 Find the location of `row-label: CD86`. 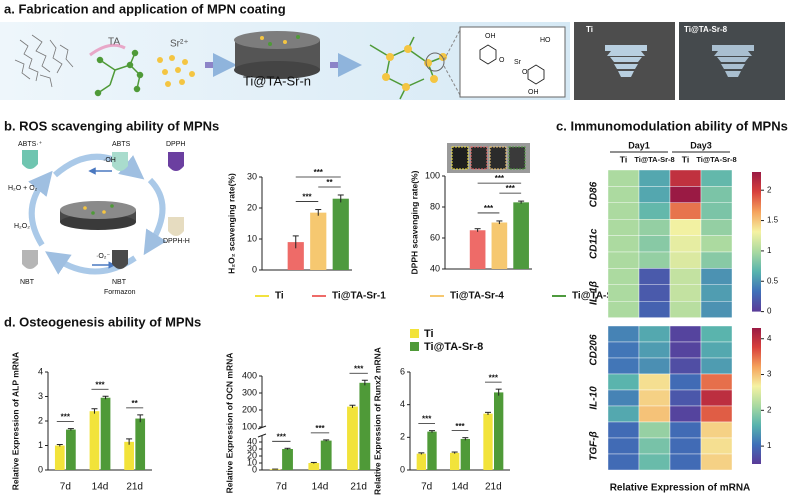

row-label: CD86 is located at coordinates (594, 194).